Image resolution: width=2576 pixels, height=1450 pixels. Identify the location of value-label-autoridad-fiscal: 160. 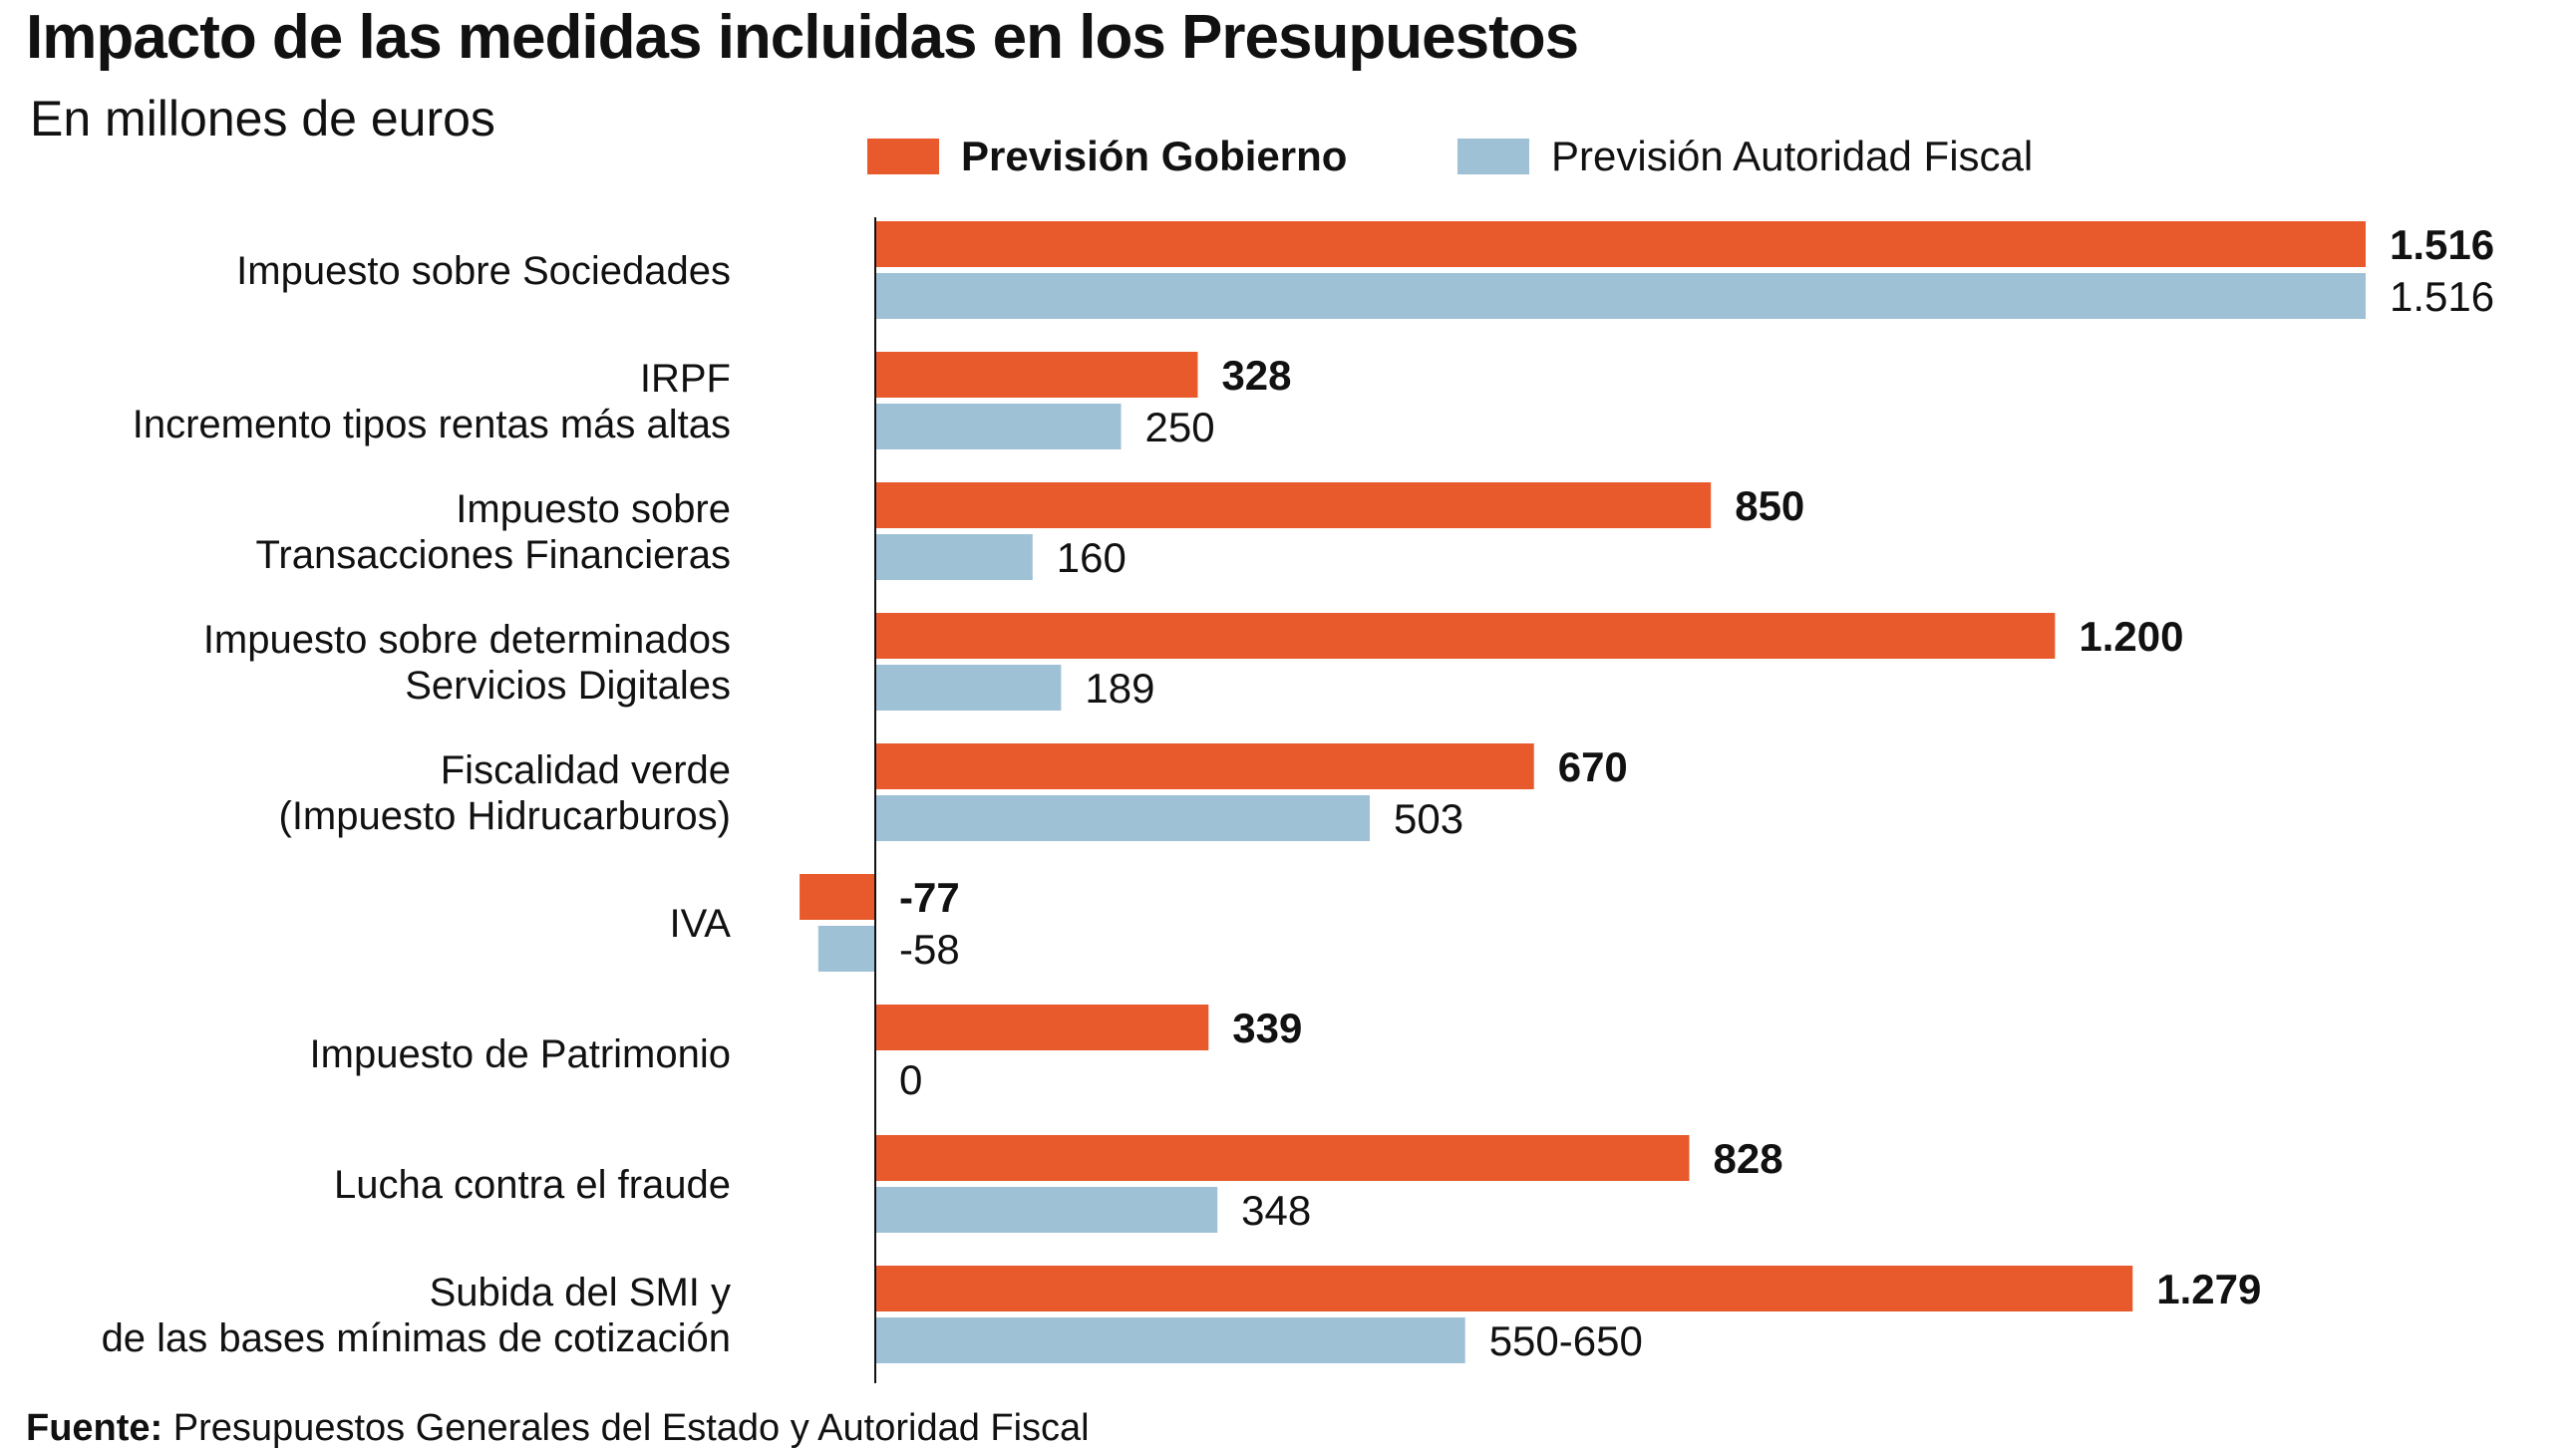
(1092, 557).